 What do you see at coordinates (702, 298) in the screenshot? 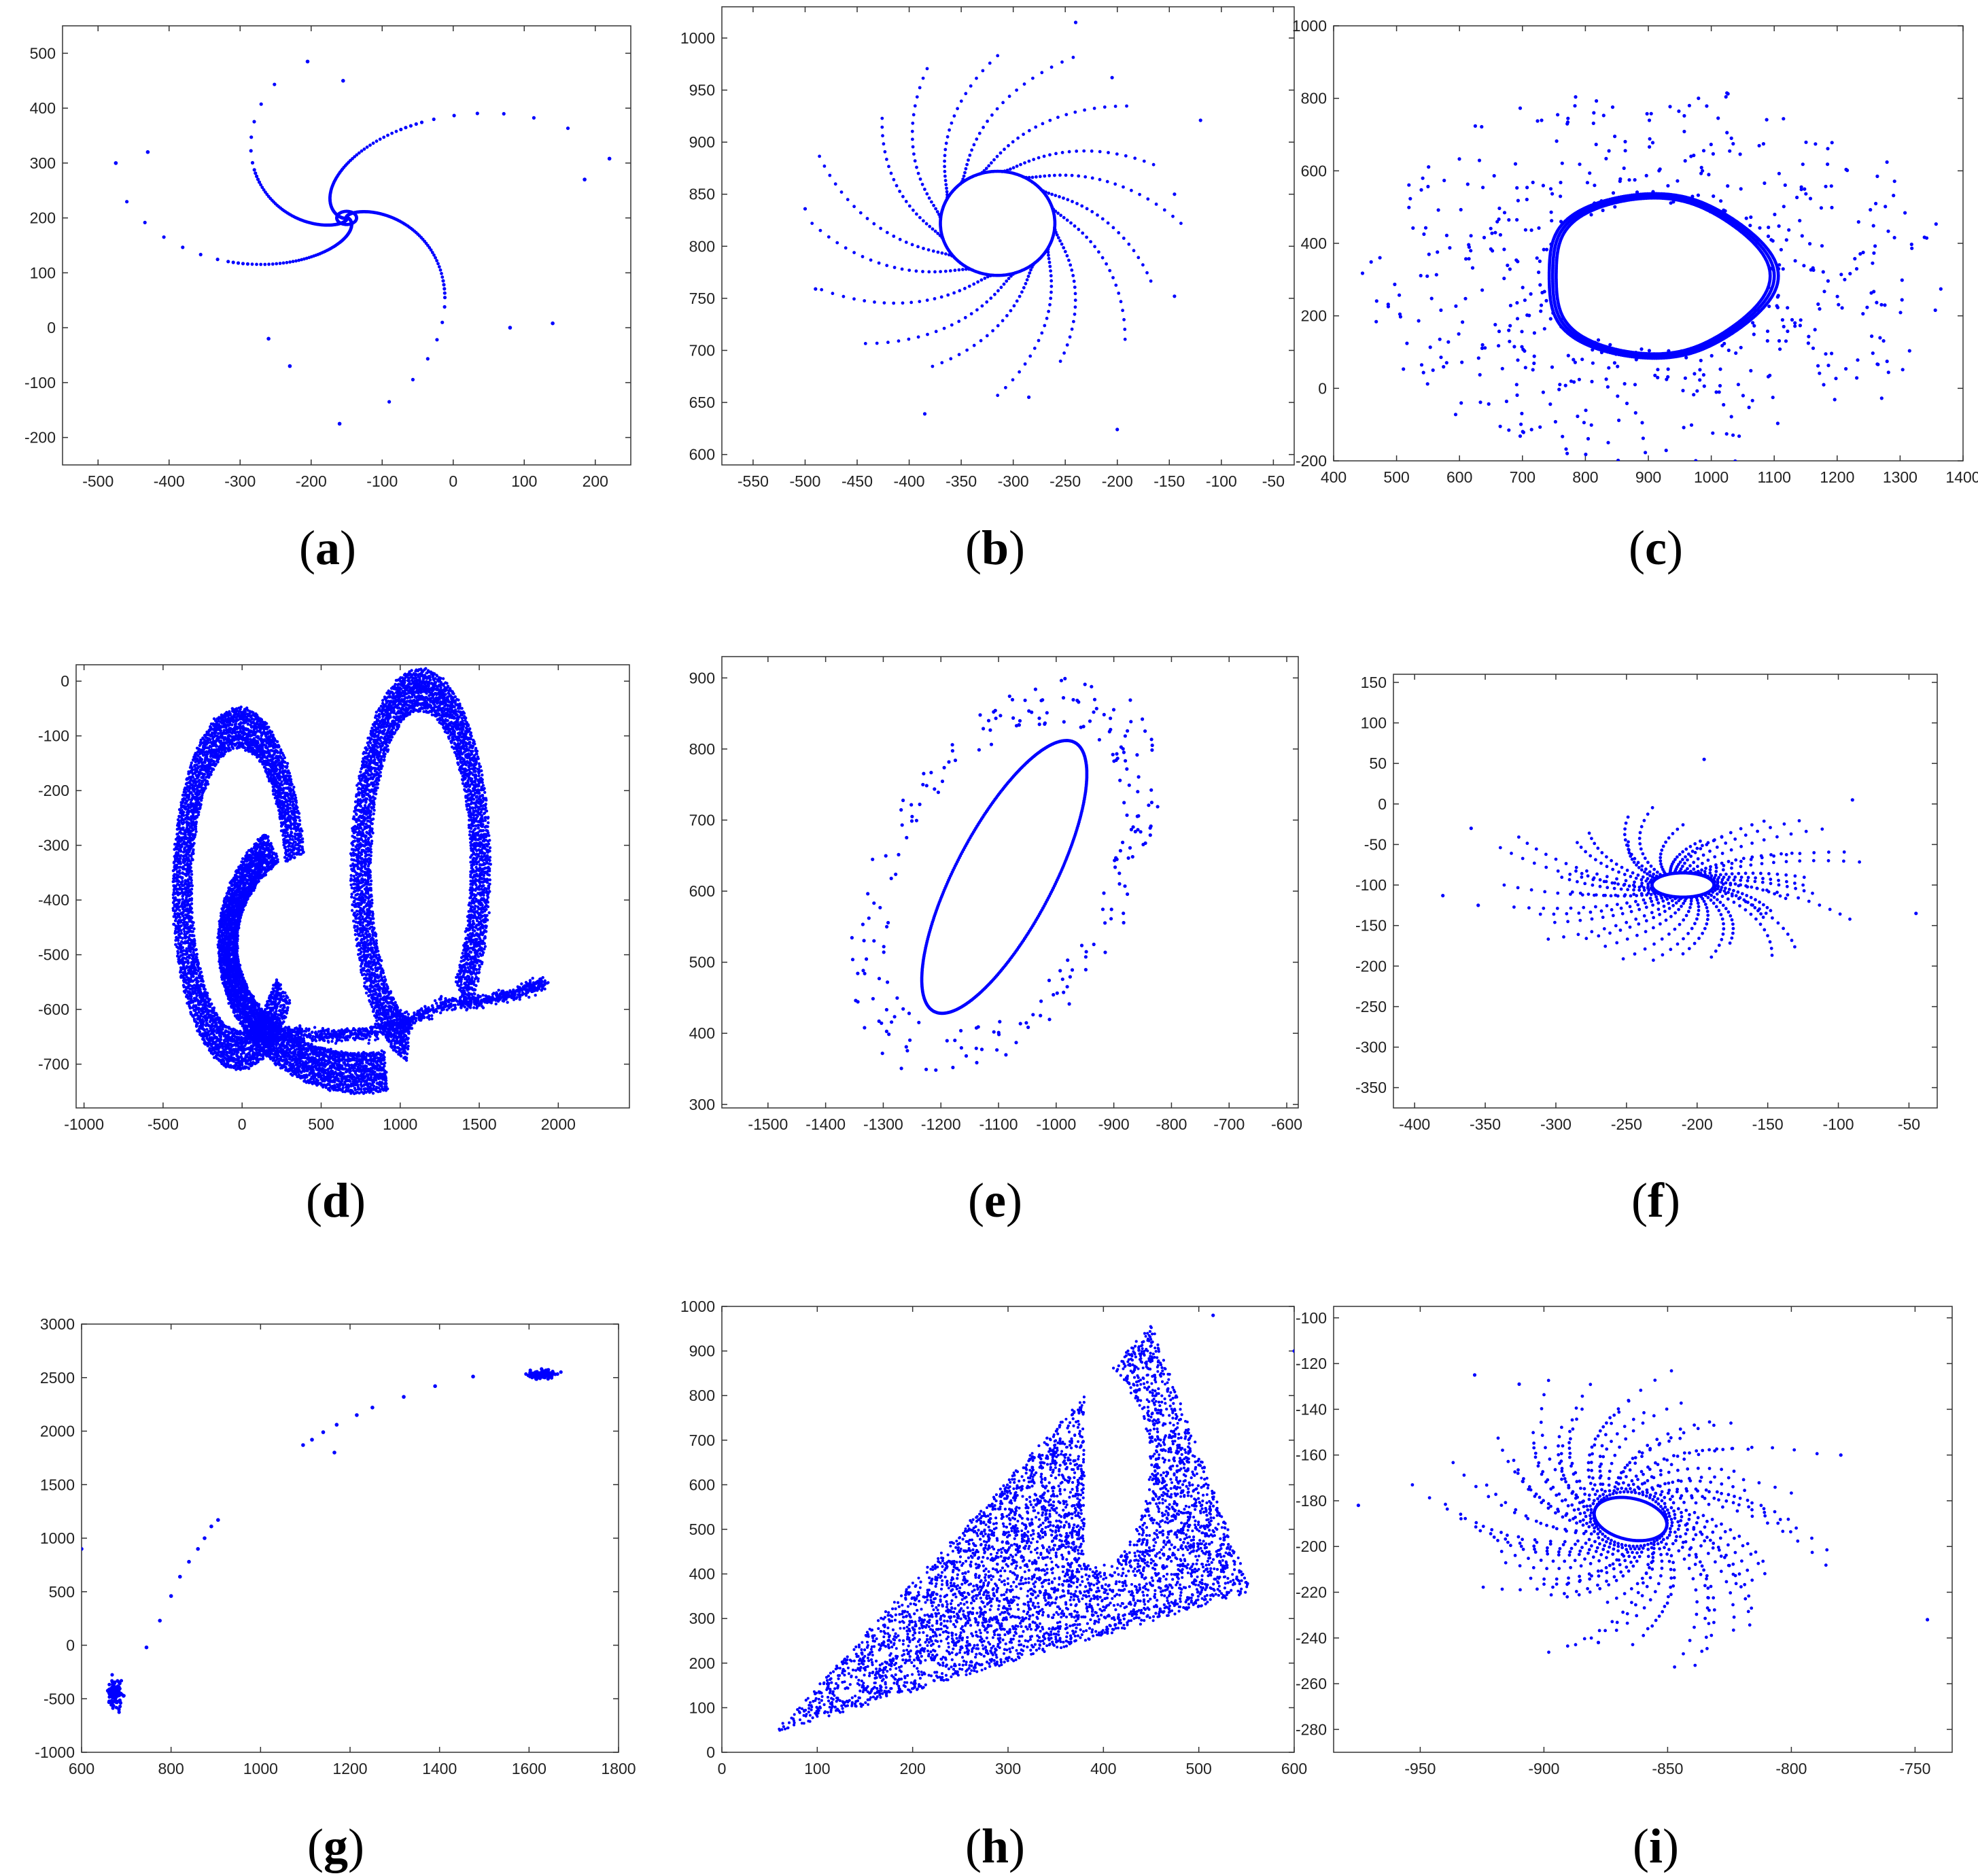
I see `y-tick-label: 750` at bounding box center [702, 298].